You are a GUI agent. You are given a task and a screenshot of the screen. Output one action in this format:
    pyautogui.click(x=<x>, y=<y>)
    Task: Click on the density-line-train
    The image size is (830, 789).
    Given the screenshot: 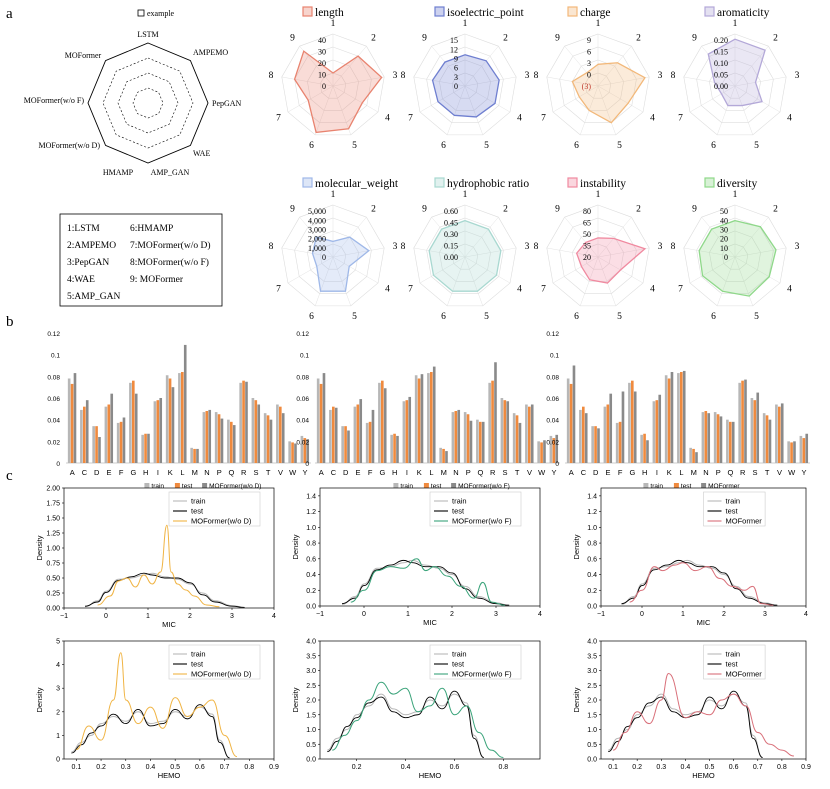 What is the action you would take?
    pyautogui.click(x=699, y=582)
    